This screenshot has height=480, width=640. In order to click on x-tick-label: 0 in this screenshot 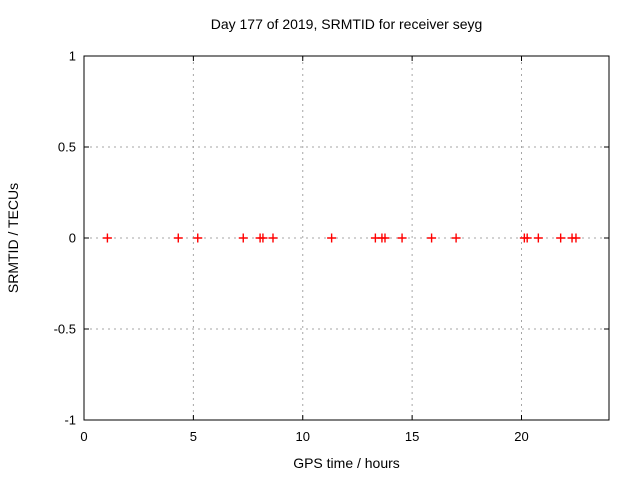, I will do `click(83, 436)`.